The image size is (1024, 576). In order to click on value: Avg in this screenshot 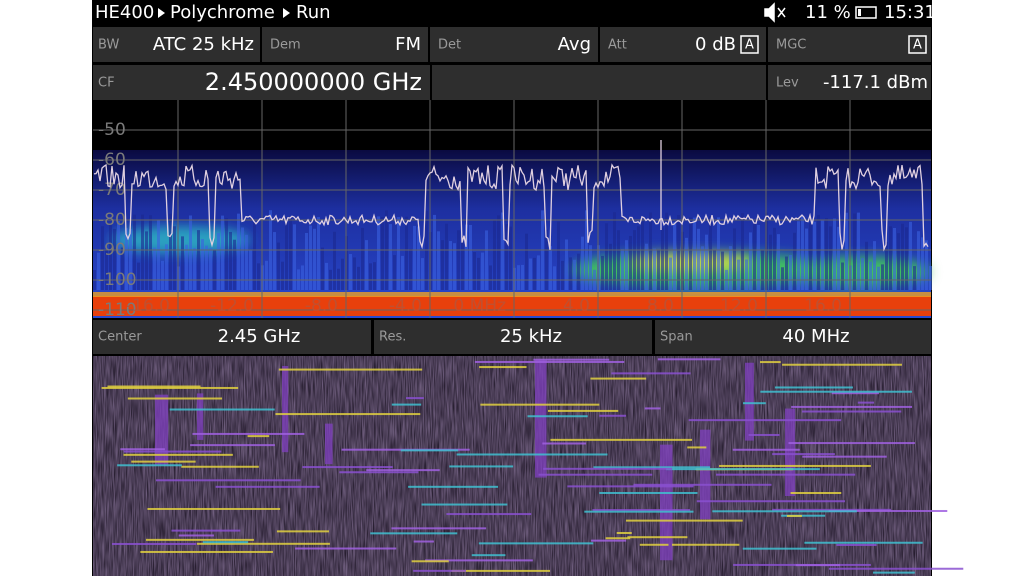, I will do `click(574, 44)`.